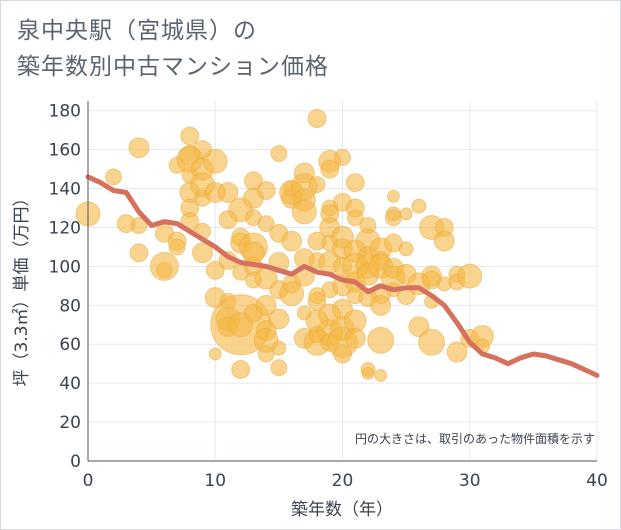 The width and height of the screenshot is (621, 530). Describe the element at coordinates (343, 481) in the screenshot. I see `x-tick-label-20: 20` at that location.